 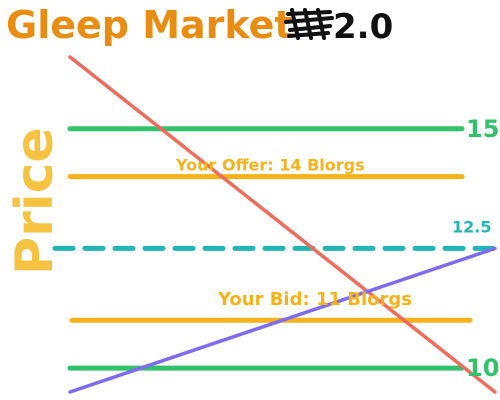 What do you see at coordinates (270, 165) in the screenshot?
I see `hline-label-1: Your Offer: 14 Blorgs` at bounding box center [270, 165].